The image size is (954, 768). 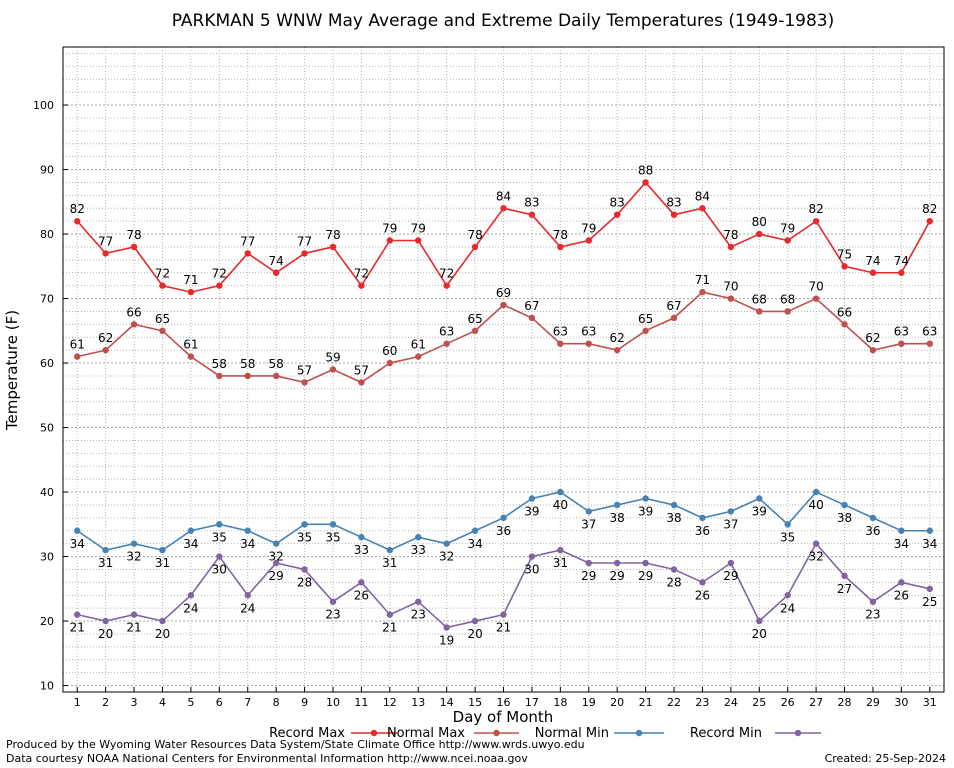 I want to click on y-tick-label: 70, so click(x=47, y=299).